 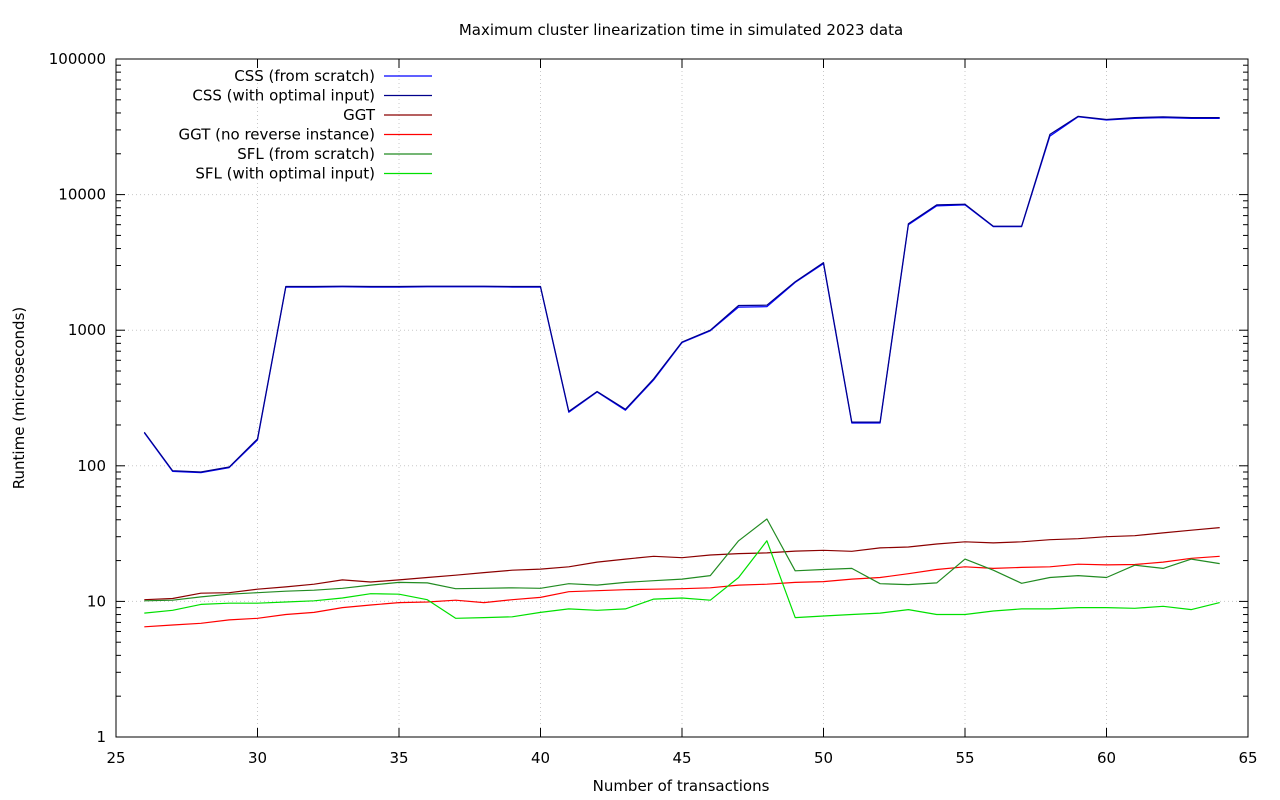 I want to click on legend-label: GGT, so click(x=359, y=115).